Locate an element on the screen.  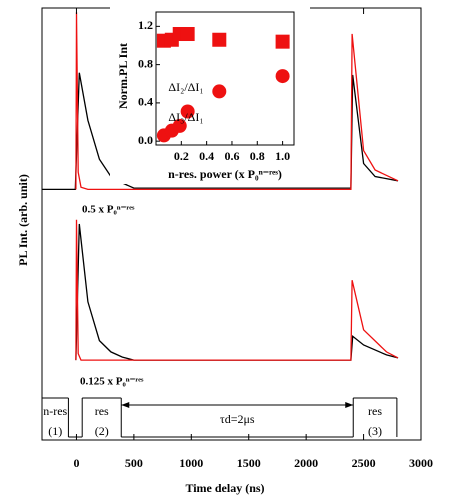
inset-x-tick-label: 0.4 is located at coordinates (206, 156).